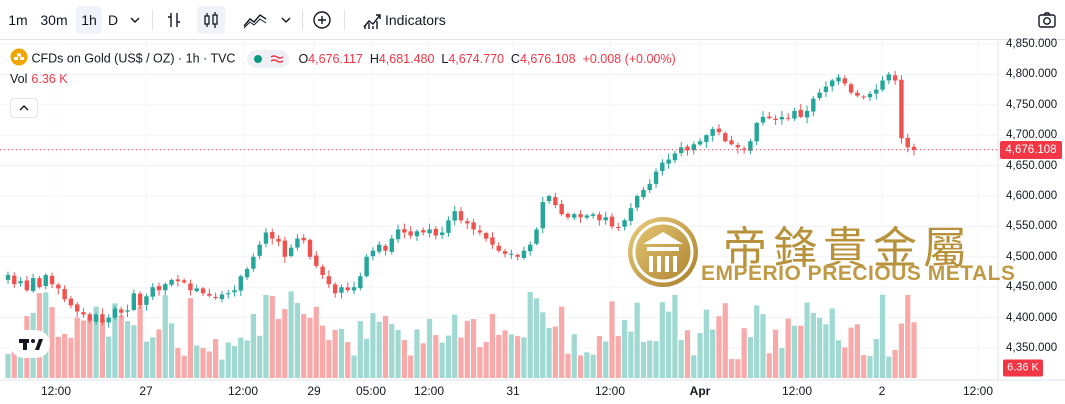  What do you see at coordinates (372, 20) in the screenshot?
I see `indicators-icon` at bounding box center [372, 20].